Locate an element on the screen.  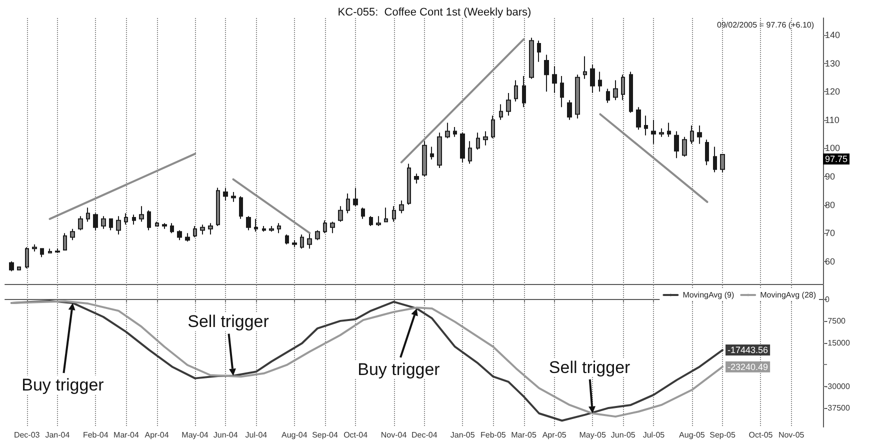
x-tick-label: Aug-05 is located at coordinates (692, 435).